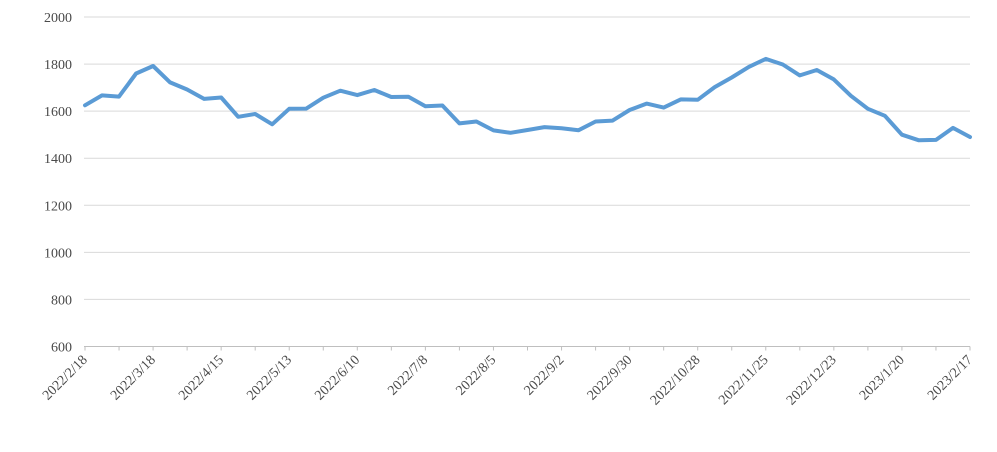  Describe the element at coordinates (337, 378) in the screenshot. I see `x-axis-tick-label: 2022/6/10` at that location.